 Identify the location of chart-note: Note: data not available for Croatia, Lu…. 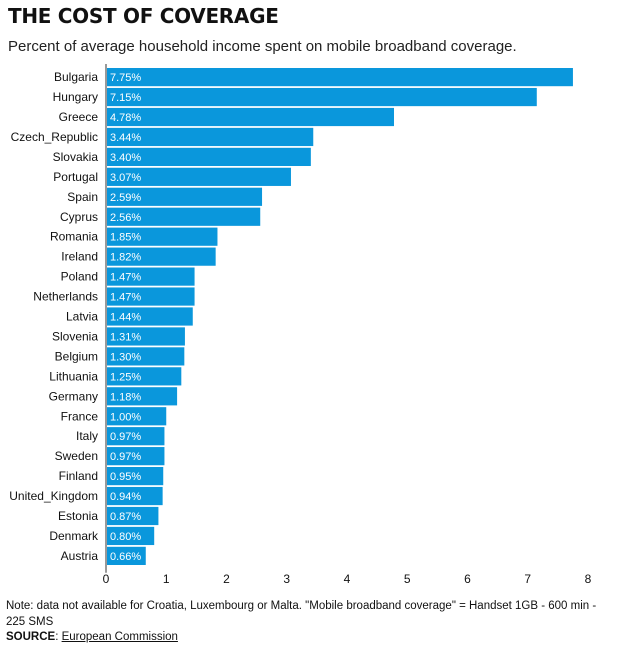
(301, 614).